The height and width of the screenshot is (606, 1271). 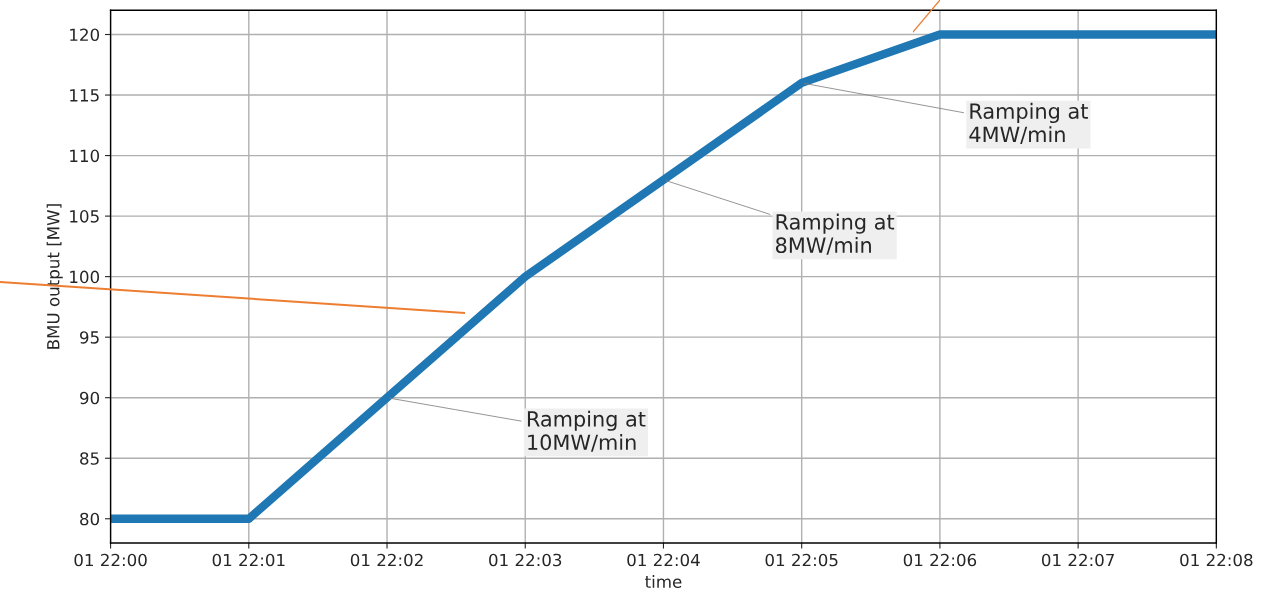 What do you see at coordinates (248, 560) in the screenshot?
I see `x-tick-label: 01 22:01` at bounding box center [248, 560].